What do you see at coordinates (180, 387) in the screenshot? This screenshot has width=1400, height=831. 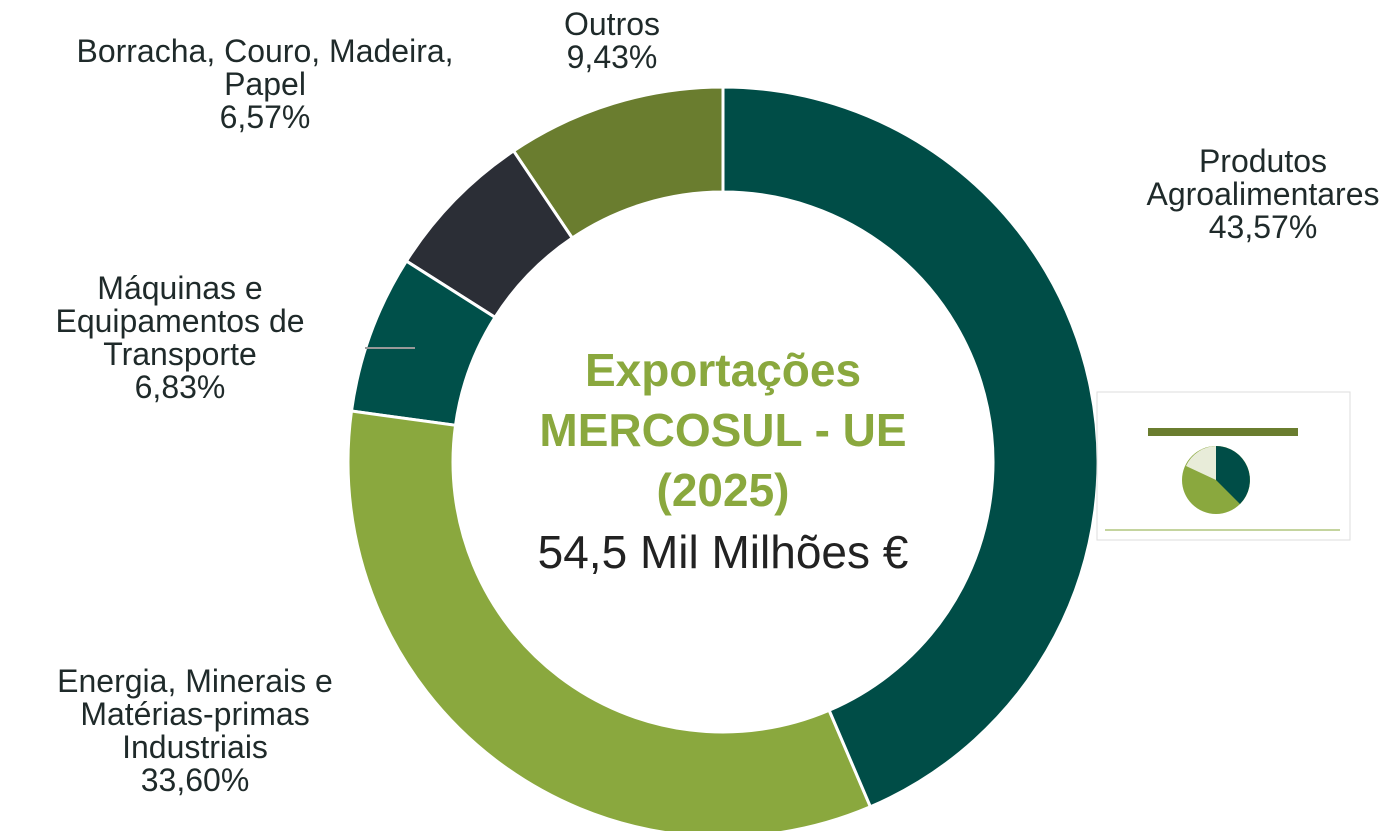 I see `value-label: 6,83%` at bounding box center [180, 387].